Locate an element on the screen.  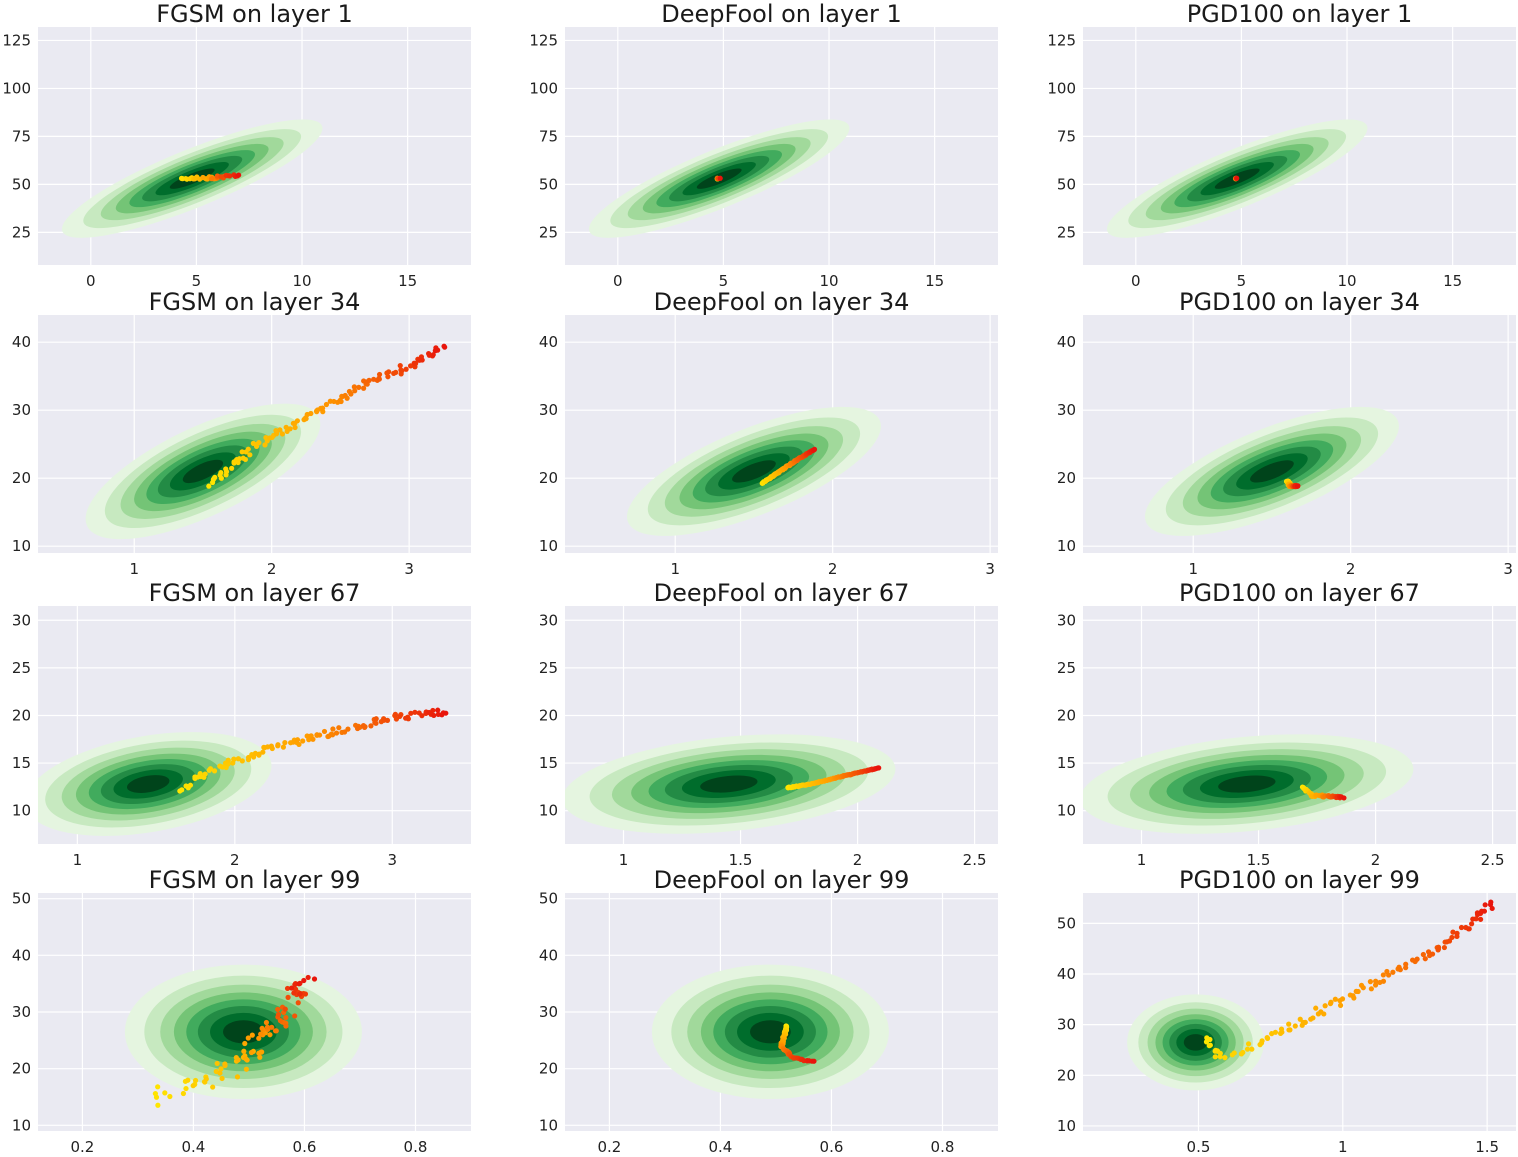
x-tick-label: 15 is located at coordinates (934, 281).